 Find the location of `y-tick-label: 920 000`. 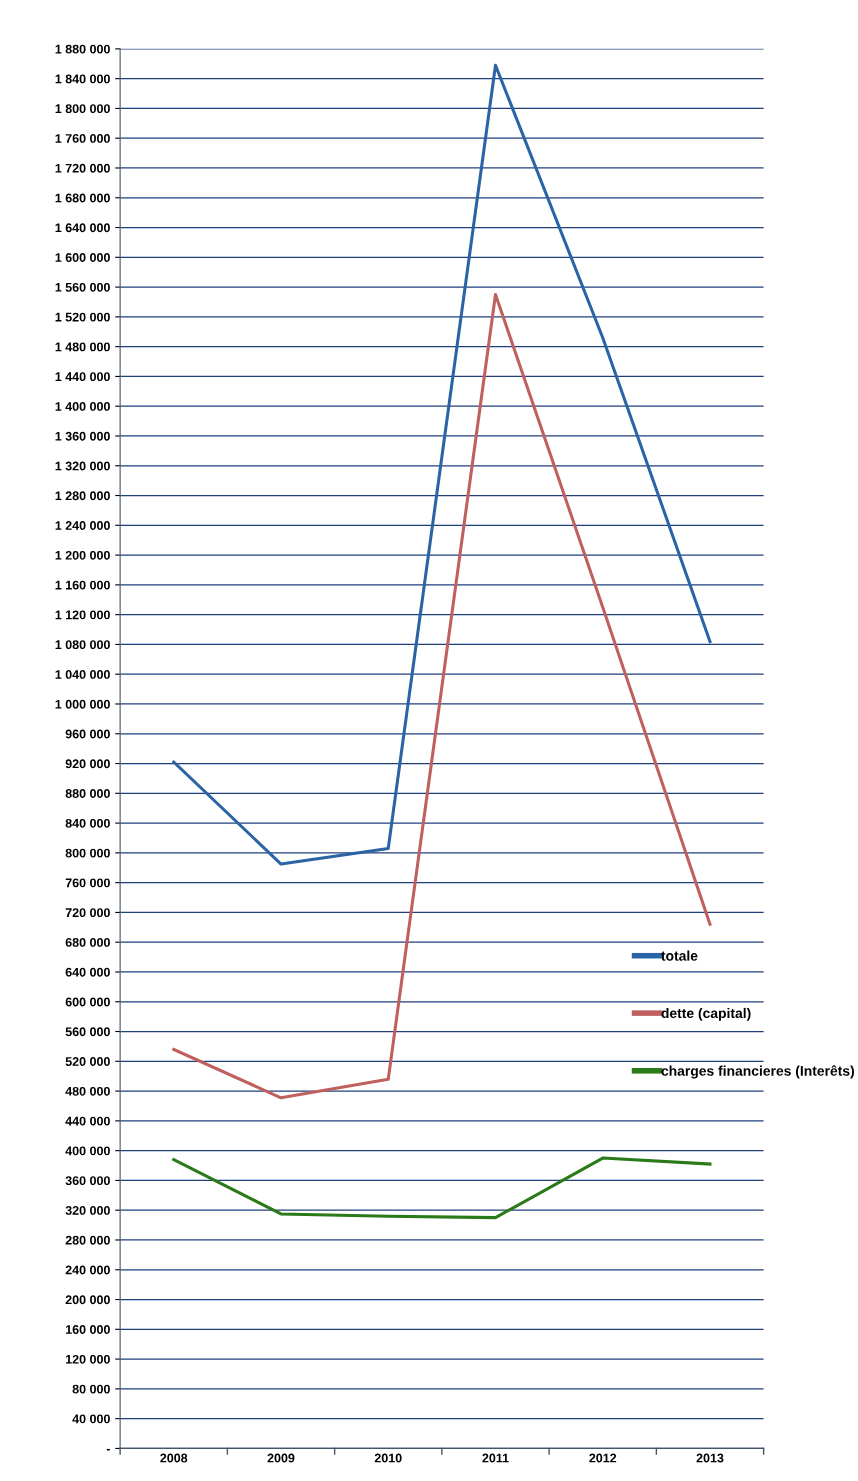

y-tick-label: 920 000 is located at coordinates (87, 764).